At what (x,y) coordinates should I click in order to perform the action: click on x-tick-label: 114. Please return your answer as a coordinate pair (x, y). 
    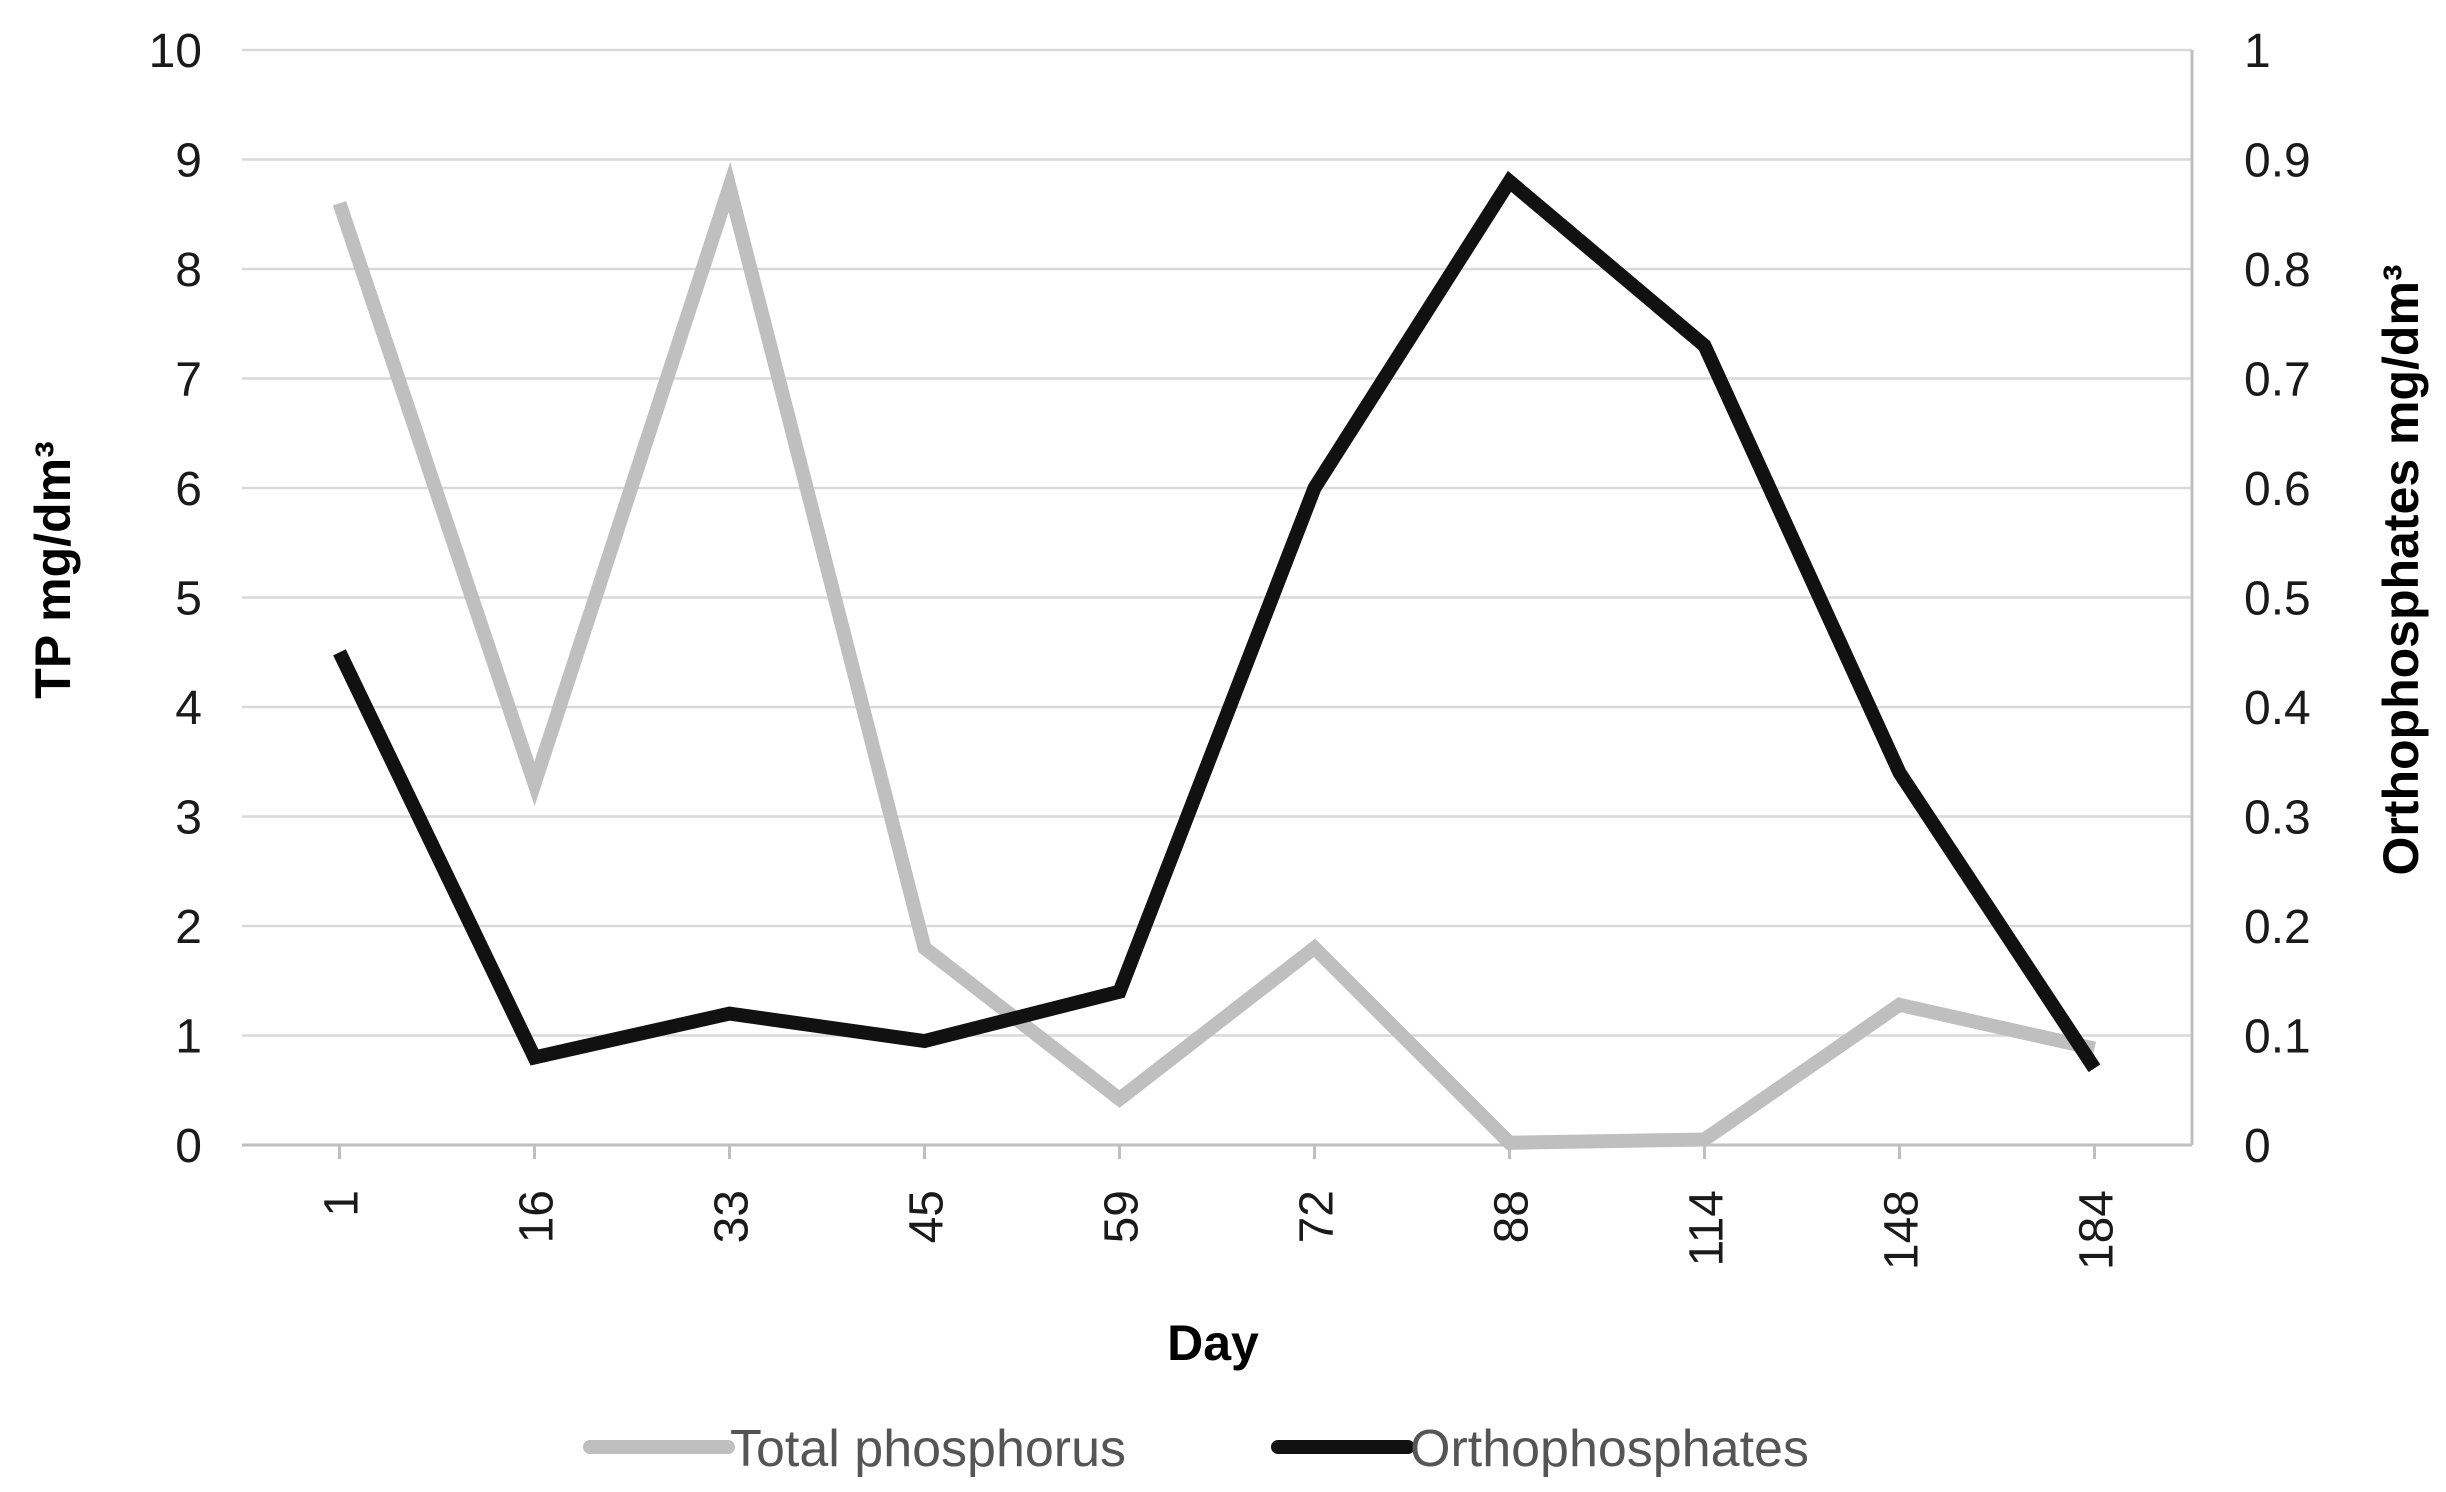
    Looking at the image, I should click on (1707, 1228).